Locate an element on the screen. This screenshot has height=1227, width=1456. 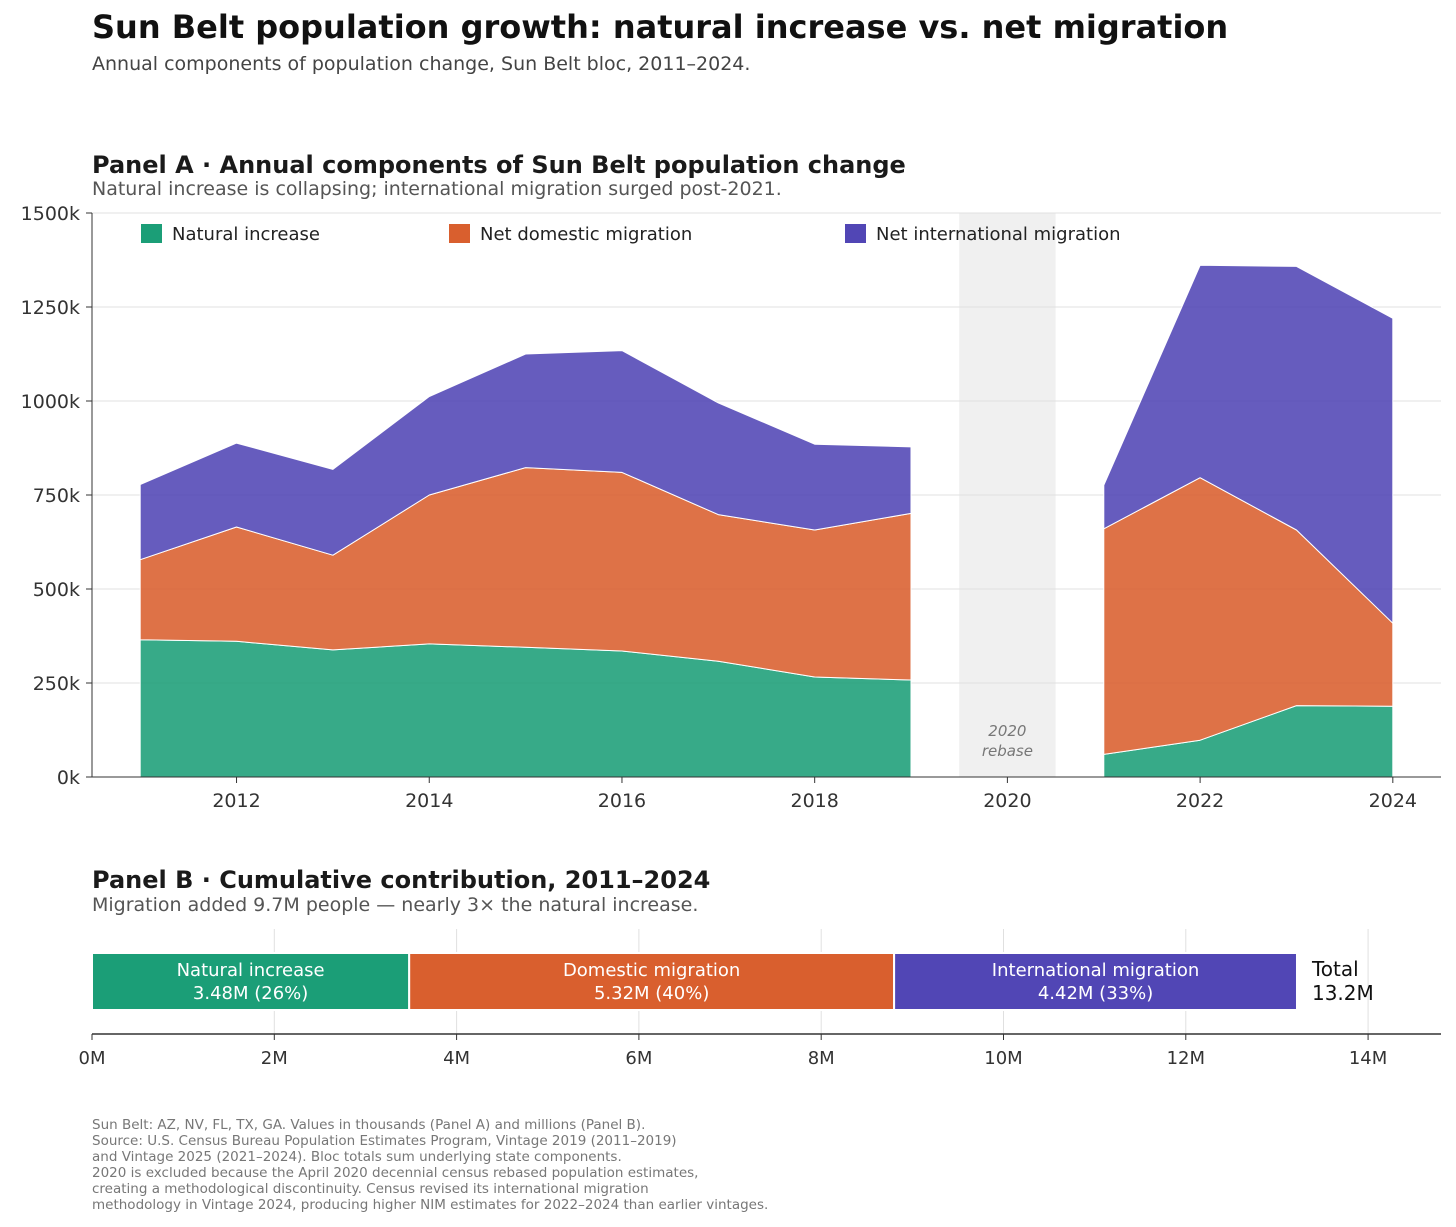
x-tick-label: 2022 is located at coordinates (1200, 801).